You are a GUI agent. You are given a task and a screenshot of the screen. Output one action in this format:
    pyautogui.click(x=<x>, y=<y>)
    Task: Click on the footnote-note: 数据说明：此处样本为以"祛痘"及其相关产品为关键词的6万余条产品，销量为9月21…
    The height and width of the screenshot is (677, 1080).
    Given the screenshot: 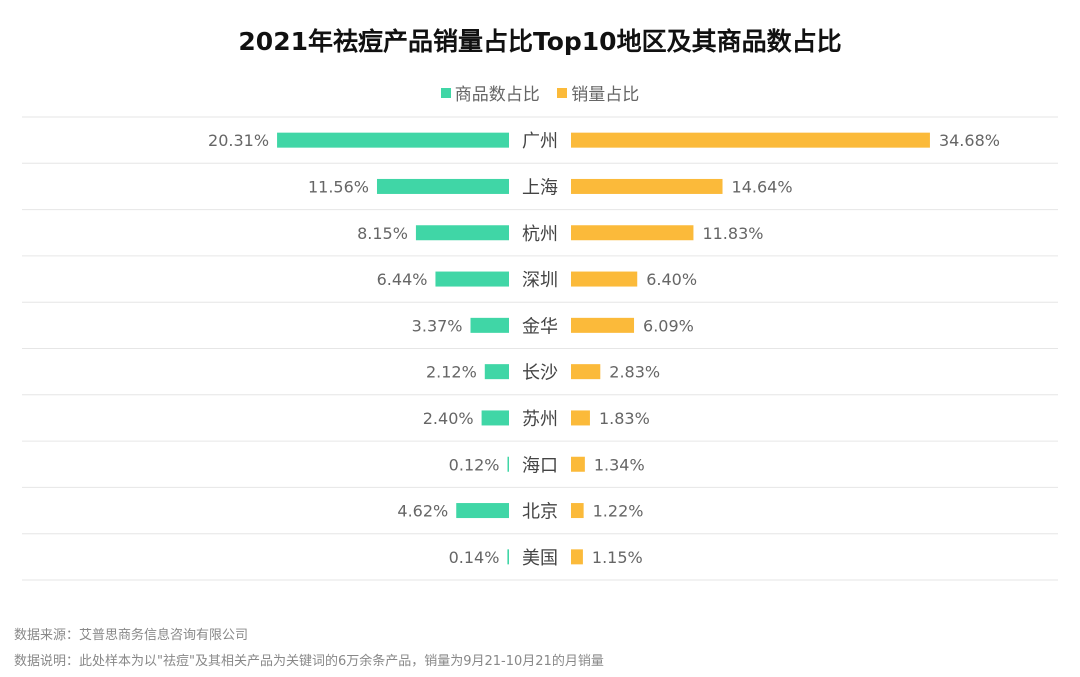 What is the action you would take?
    pyautogui.click(x=309, y=661)
    